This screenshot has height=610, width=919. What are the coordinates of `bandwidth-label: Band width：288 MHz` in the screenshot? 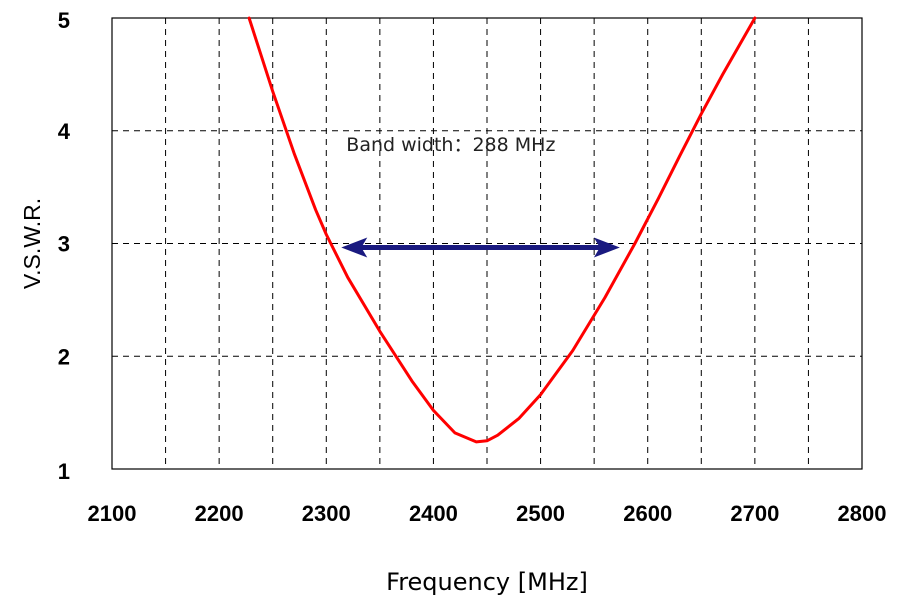 It's located at (450, 145).